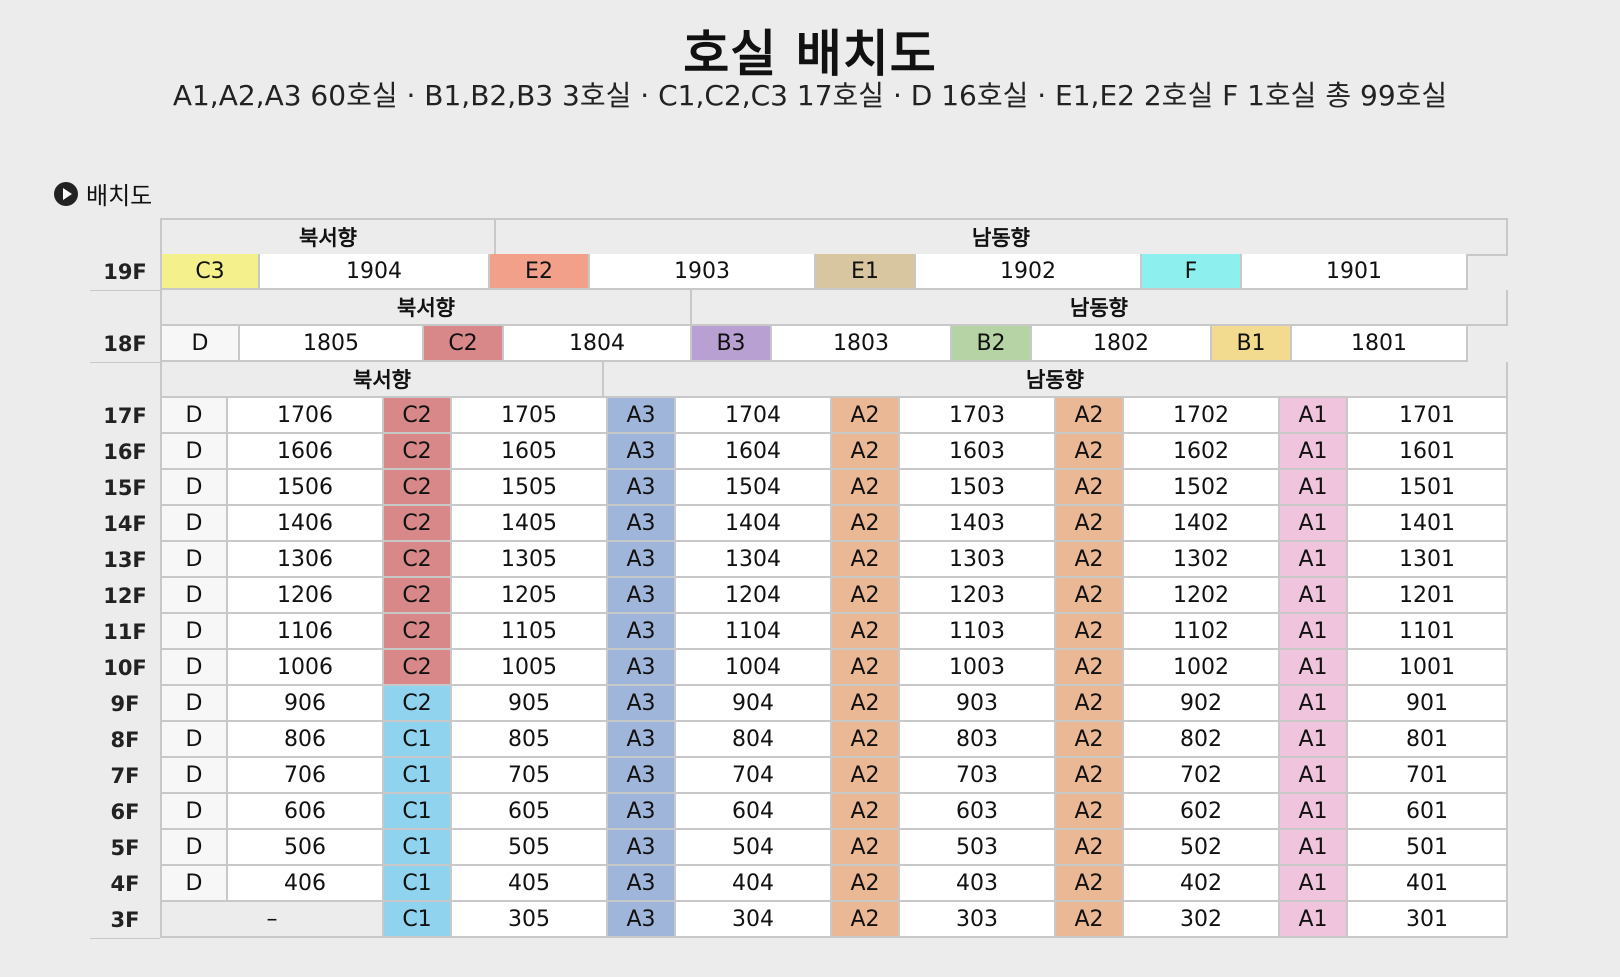 This screenshot has width=1620, height=977. What do you see at coordinates (125, 272) in the screenshot?
I see `floor-label: 19F` at bounding box center [125, 272].